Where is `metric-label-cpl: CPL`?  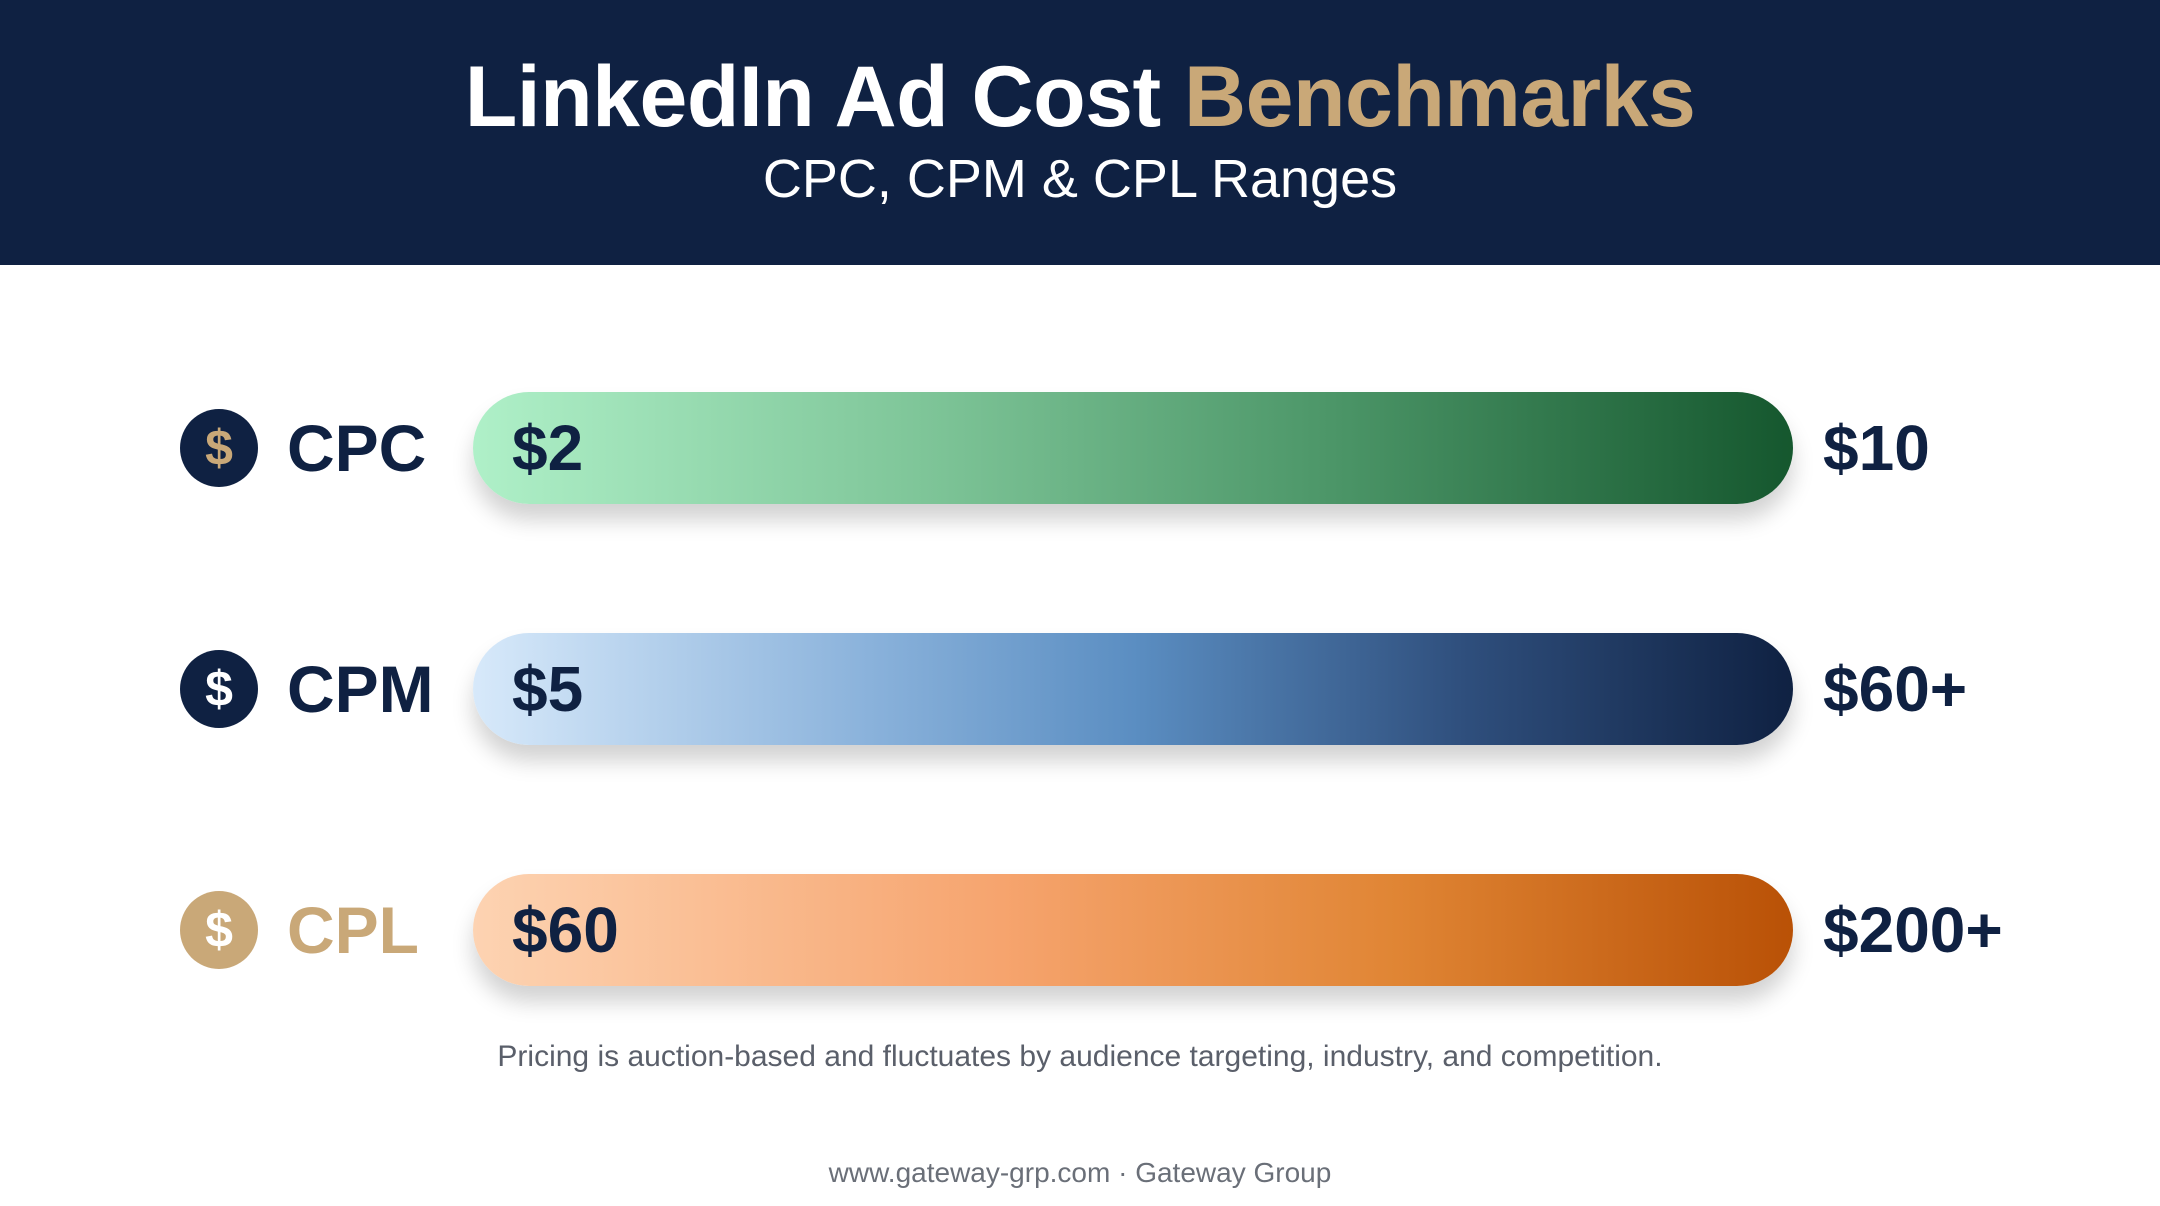
metric-label-cpl: CPL is located at coordinates (353, 930).